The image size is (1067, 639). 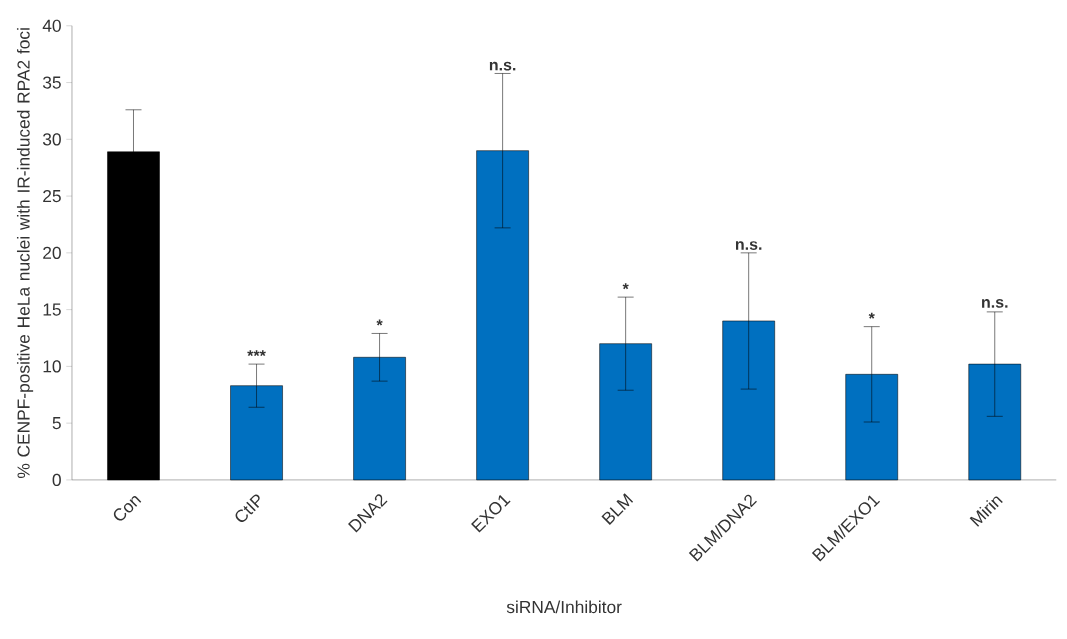 I want to click on y-axis-title: % CENPF-positive HeLa nuclei with IR-induced RPA2 foci, so click(x=25, y=253).